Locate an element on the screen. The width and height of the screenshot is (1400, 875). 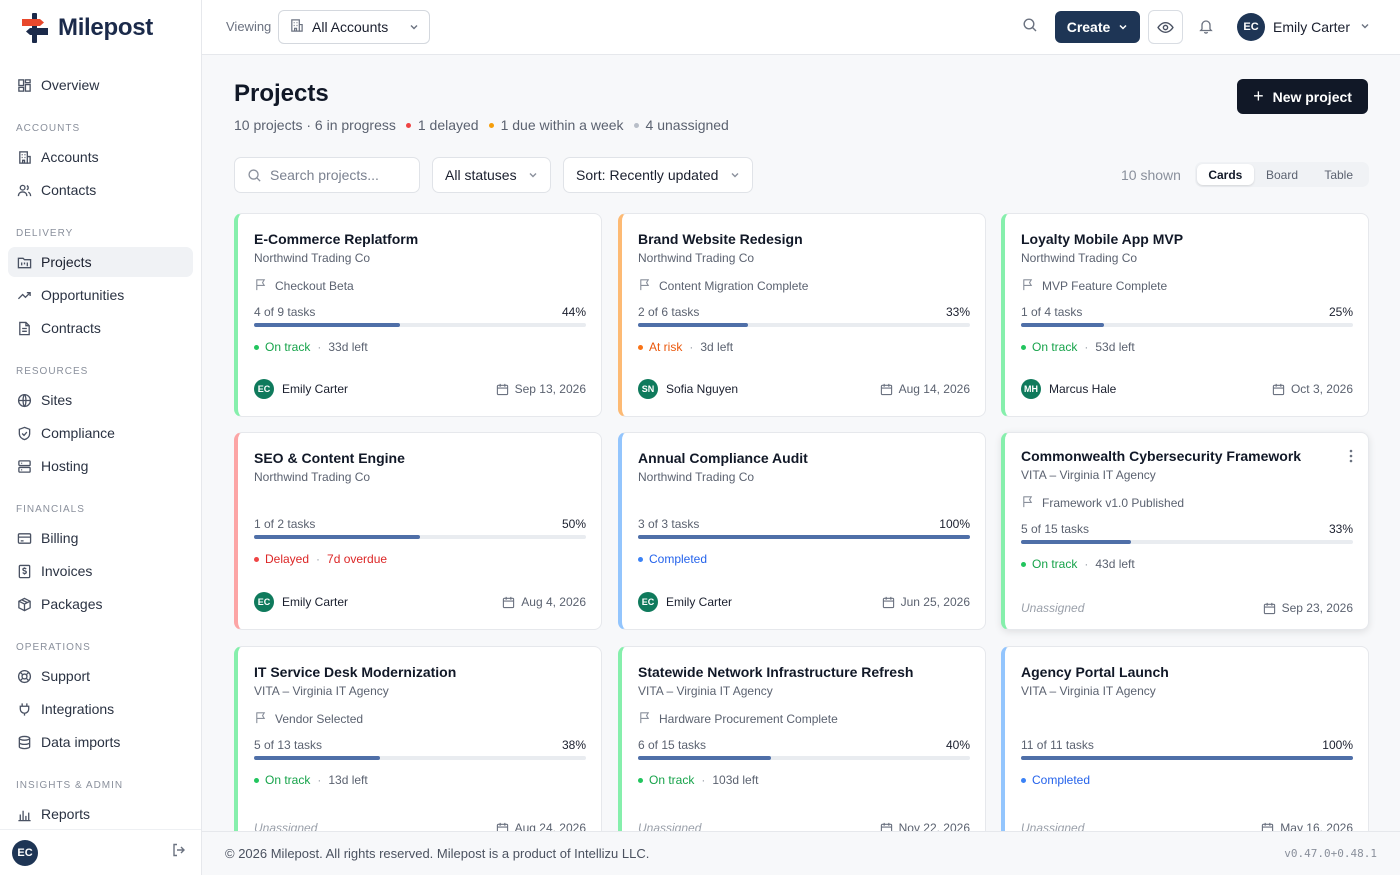
owner-name: Unassigned is located at coordinates (1053, 608).